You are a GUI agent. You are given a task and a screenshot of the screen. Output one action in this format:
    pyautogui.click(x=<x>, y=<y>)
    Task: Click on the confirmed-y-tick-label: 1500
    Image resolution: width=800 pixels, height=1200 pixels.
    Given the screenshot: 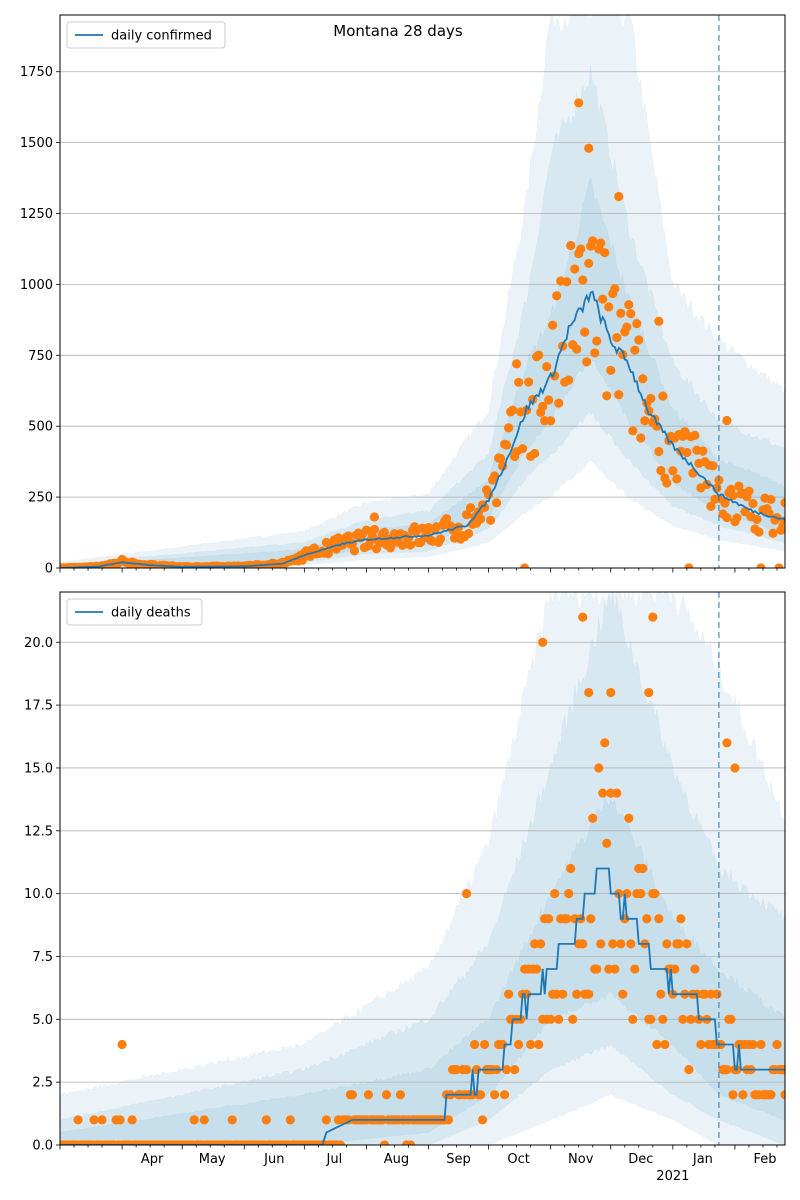 What is the action you would take?
    pyautogui.click(x=36, y=143)
    